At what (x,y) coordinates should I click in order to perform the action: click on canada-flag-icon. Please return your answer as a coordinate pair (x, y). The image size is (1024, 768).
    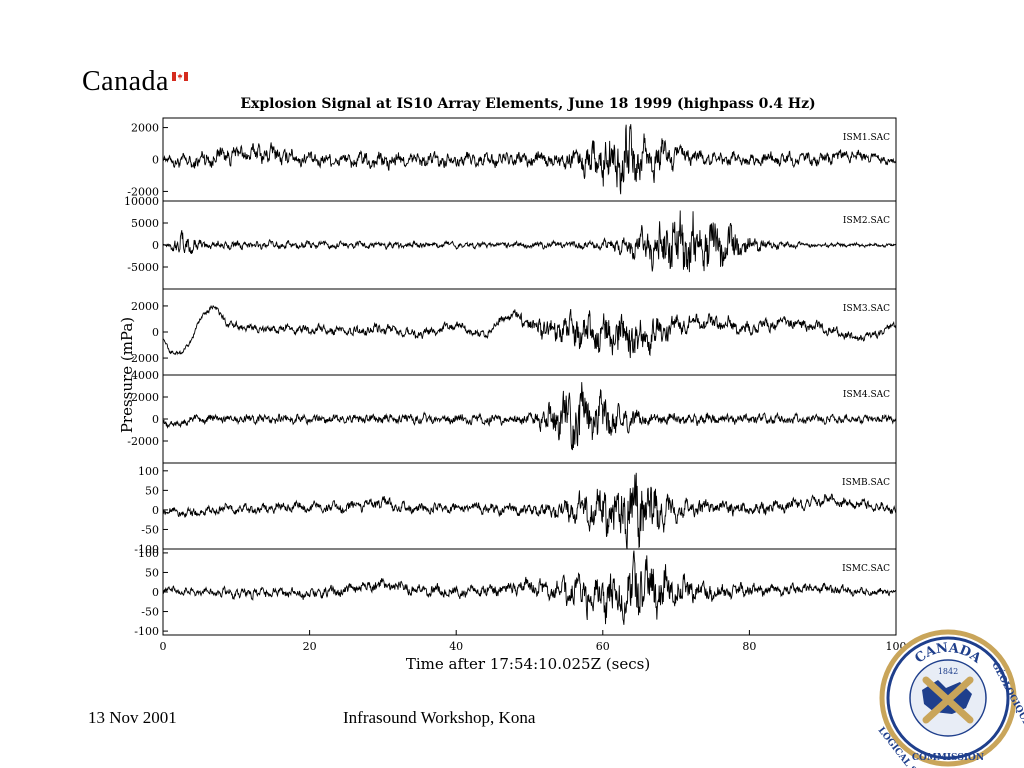
    Looking at the image, I should click on (180, 76).